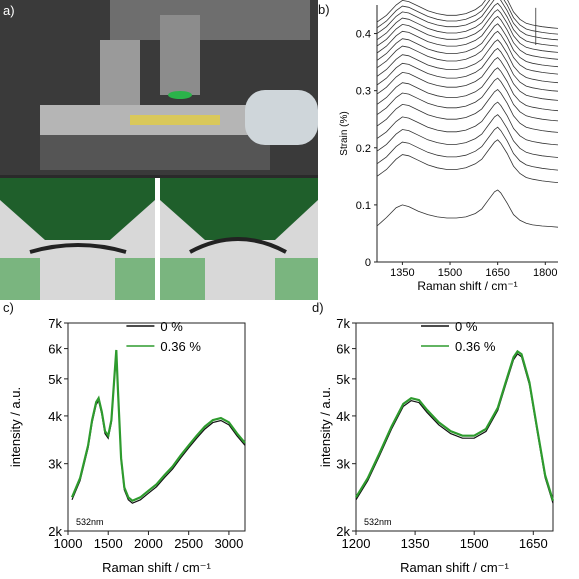 The height and width of the screenshot is (579, 579). What do you see at coordinates (318, 307) in the screenshot?
I see `panel-label-d: d)` at bounding box center [318, 307].